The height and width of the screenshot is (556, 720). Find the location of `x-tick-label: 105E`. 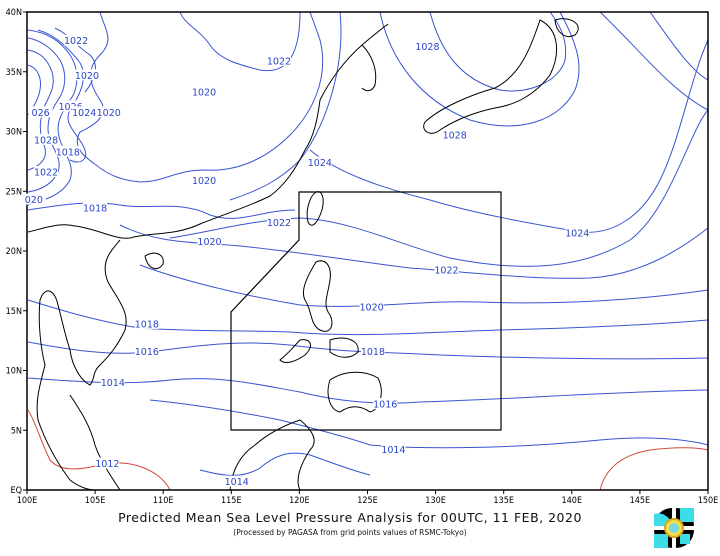

x-tick-label: 105E is located at coordinates (95, 501).